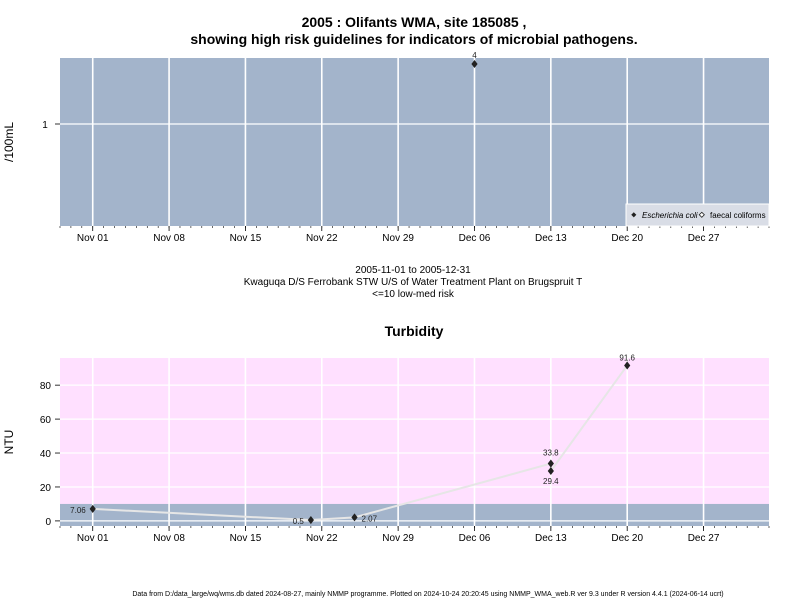 This screenshot has width=800, height=600. What do you see at coordinates (551, 481) in the screenshot?
I see `turbidity-data-label: 29.4` at bounding box center [551, 481].